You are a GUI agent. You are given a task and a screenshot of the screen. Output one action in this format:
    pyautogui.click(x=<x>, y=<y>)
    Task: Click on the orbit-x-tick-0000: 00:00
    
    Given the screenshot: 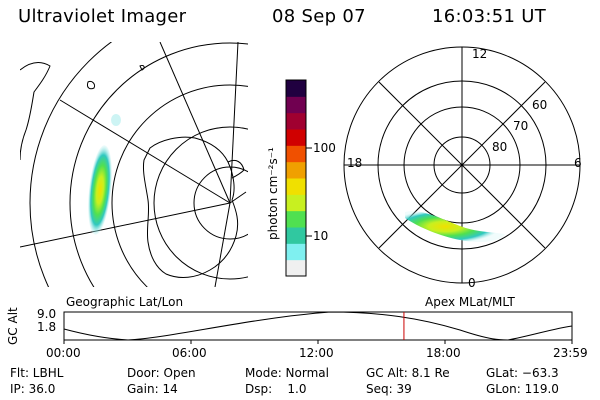 What is the action you would take?
    pyautogui.click(x=63, y=353)
    